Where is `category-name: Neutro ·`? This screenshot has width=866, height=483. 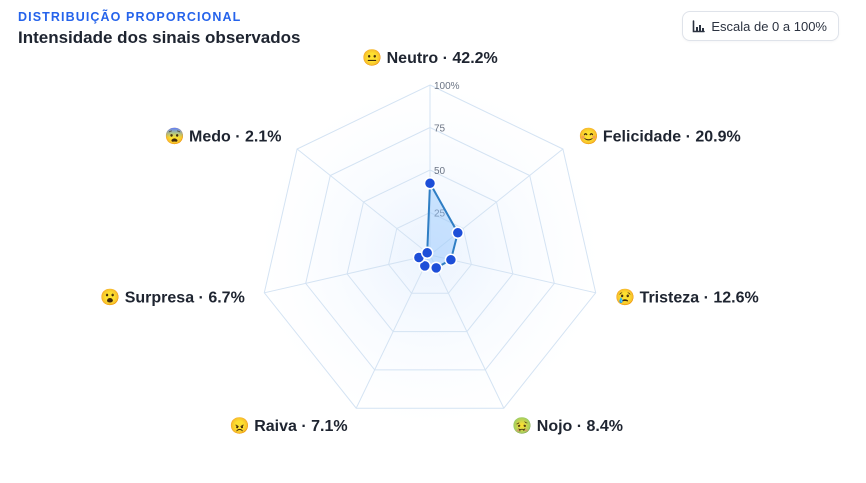
category-name: Neutro · is located at coordinates (420, 58).